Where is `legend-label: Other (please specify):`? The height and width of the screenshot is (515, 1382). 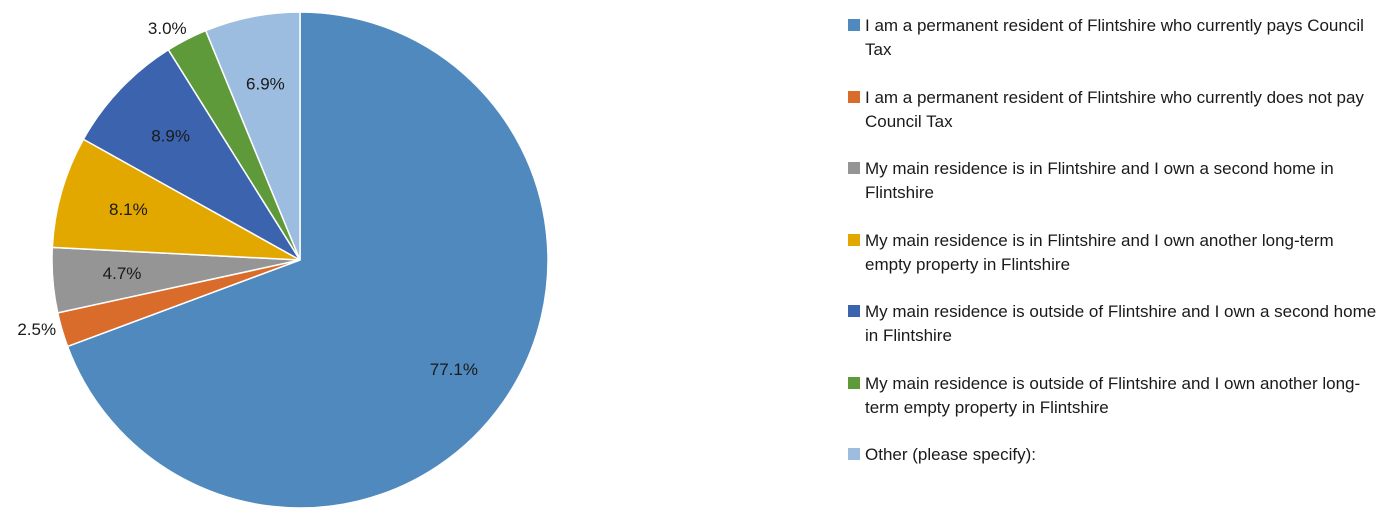 legend-label: Other (please specify): is located at coordinates (951, 454).